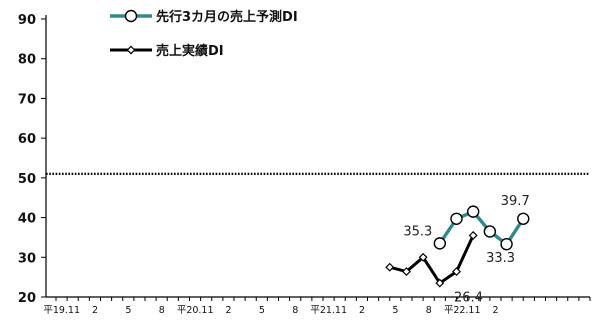 The height and width of the screenshot is (325, 595). What do you see at coordinates (131, 16) in the screenshot?
I see `legend-marker-circle` at bounding box center [131, 16].